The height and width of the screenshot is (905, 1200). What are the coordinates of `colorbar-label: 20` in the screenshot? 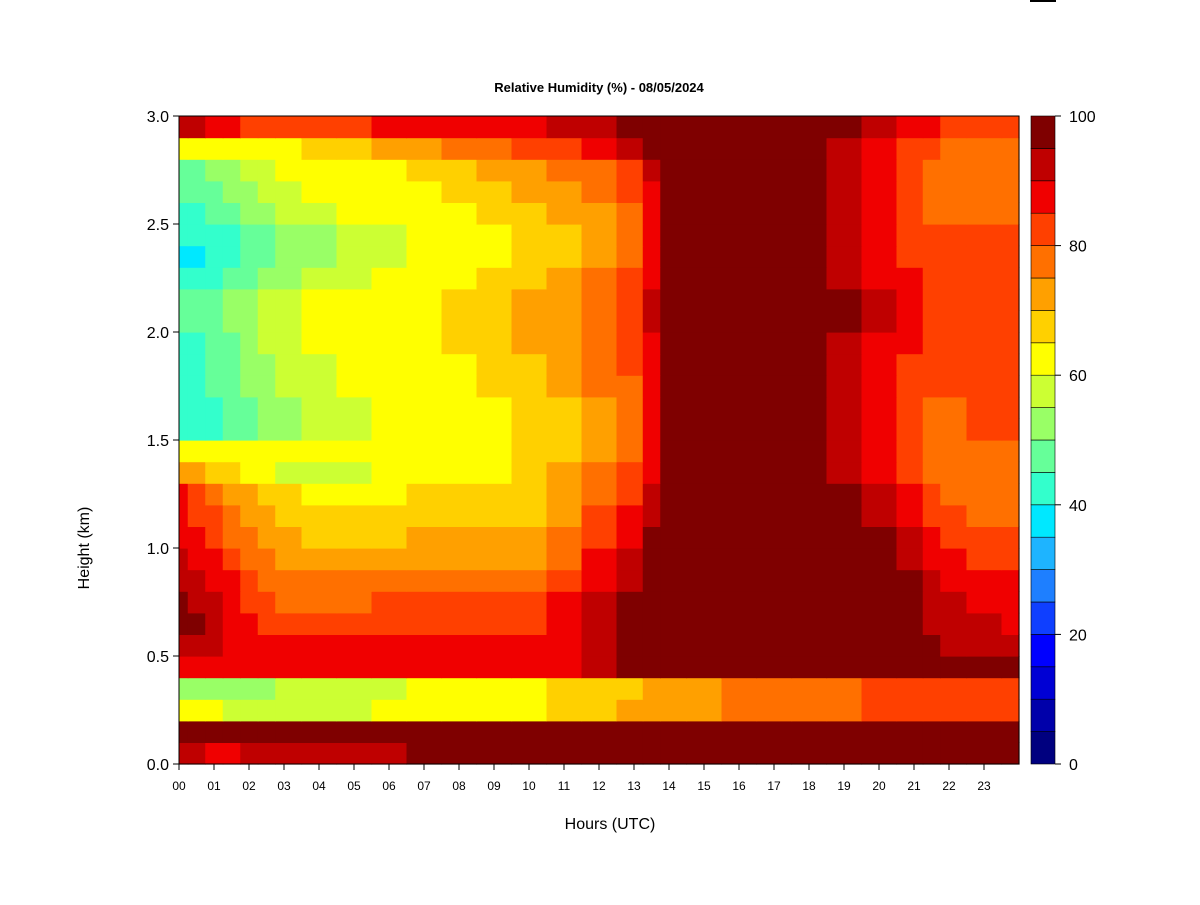 It's located at (1078, 635).